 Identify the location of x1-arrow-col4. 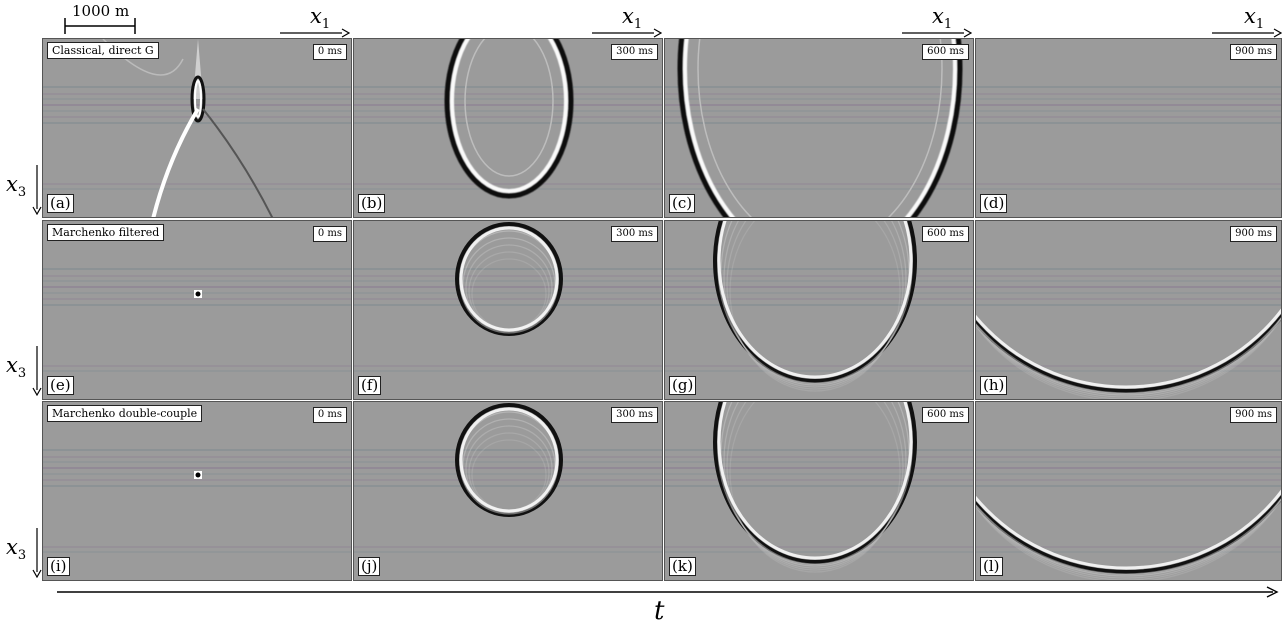
(1247, 33).